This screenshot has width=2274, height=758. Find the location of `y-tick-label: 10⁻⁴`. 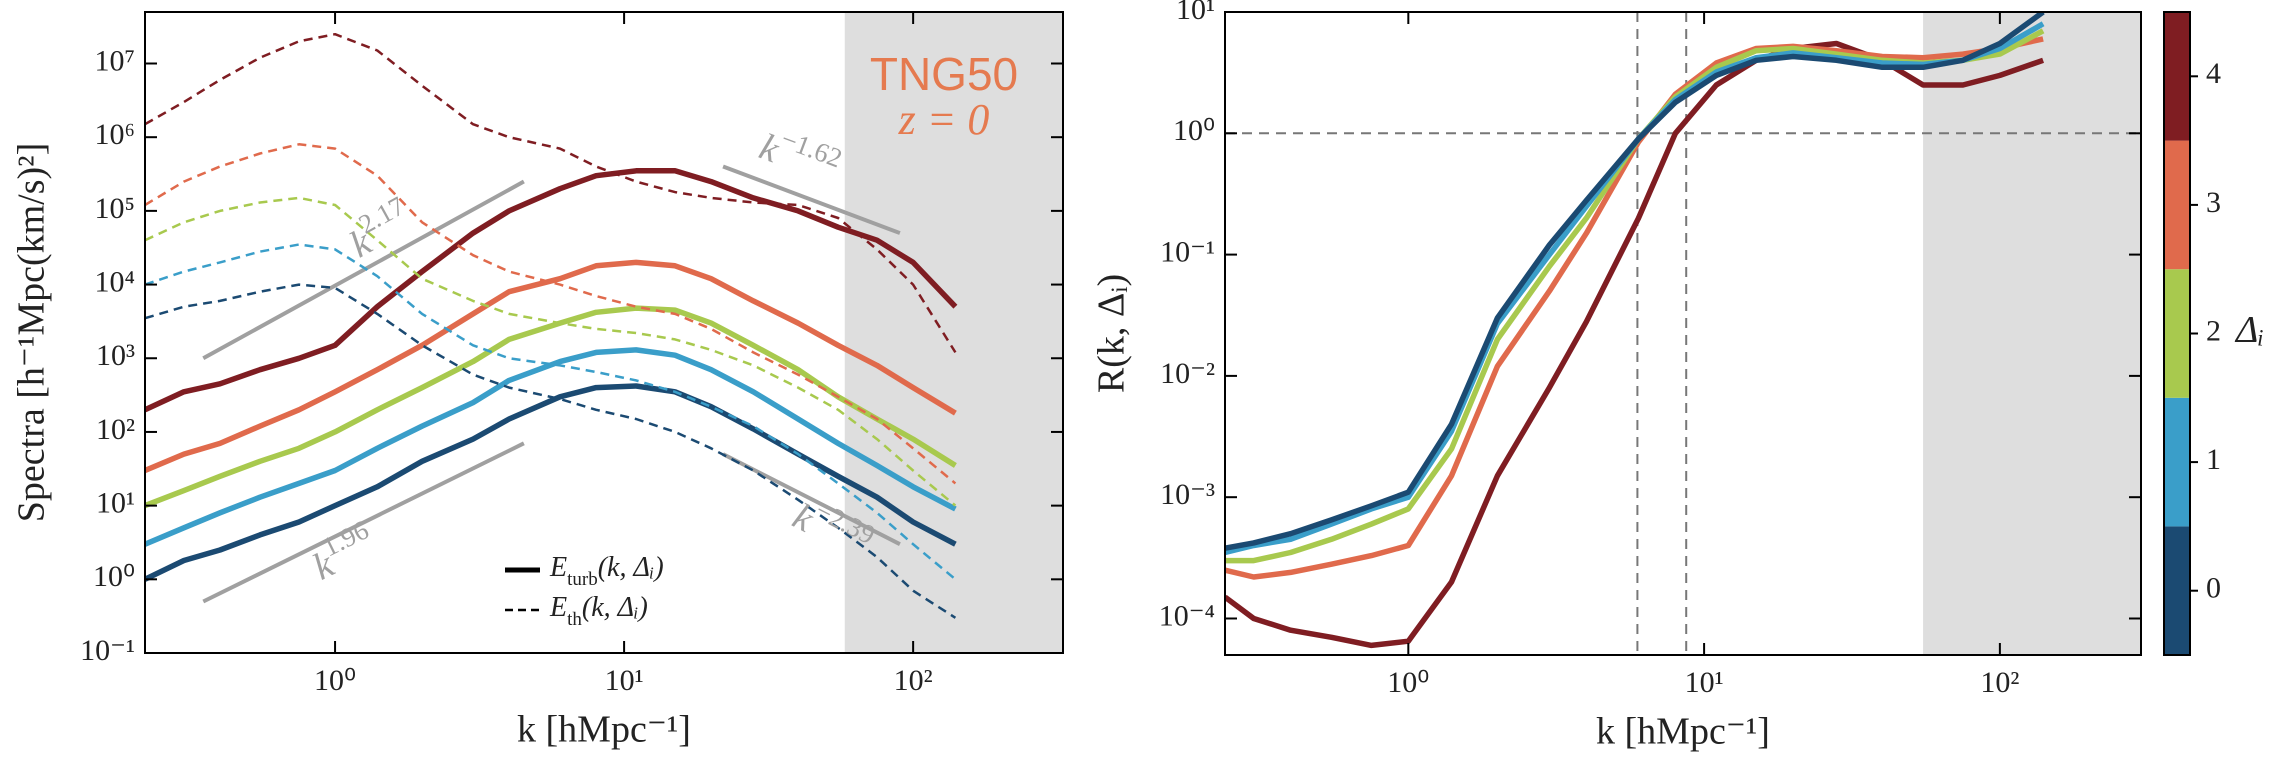

y-tick-label: 10⁻⁴ is located at coordinates (1187, 615).